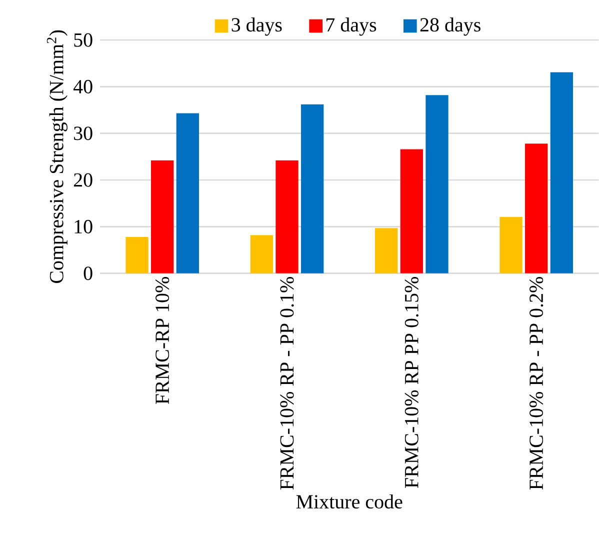  I want to click on x-tick-label: FRMC-10% RP - PP 0.2%, so click(537, 383).